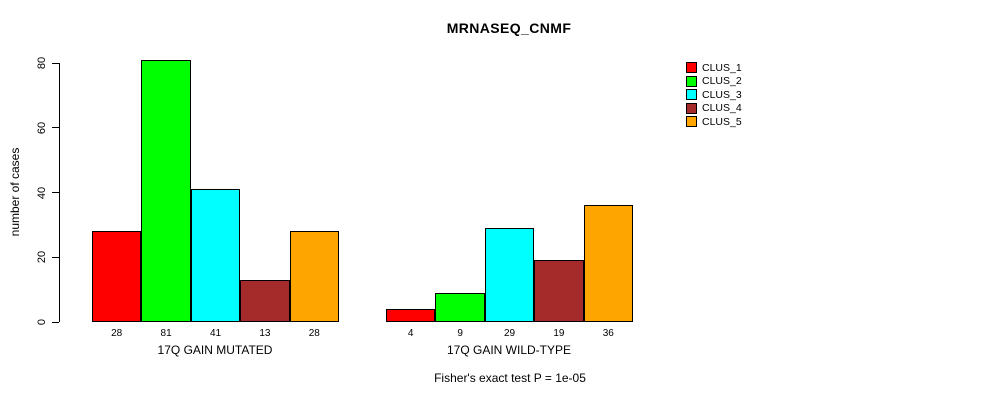 The height and width of the screenshot is (400, 990). Describe the element at coordinates (166, 333) in the screenshot. I see `bar-value-label: 81` at that location.